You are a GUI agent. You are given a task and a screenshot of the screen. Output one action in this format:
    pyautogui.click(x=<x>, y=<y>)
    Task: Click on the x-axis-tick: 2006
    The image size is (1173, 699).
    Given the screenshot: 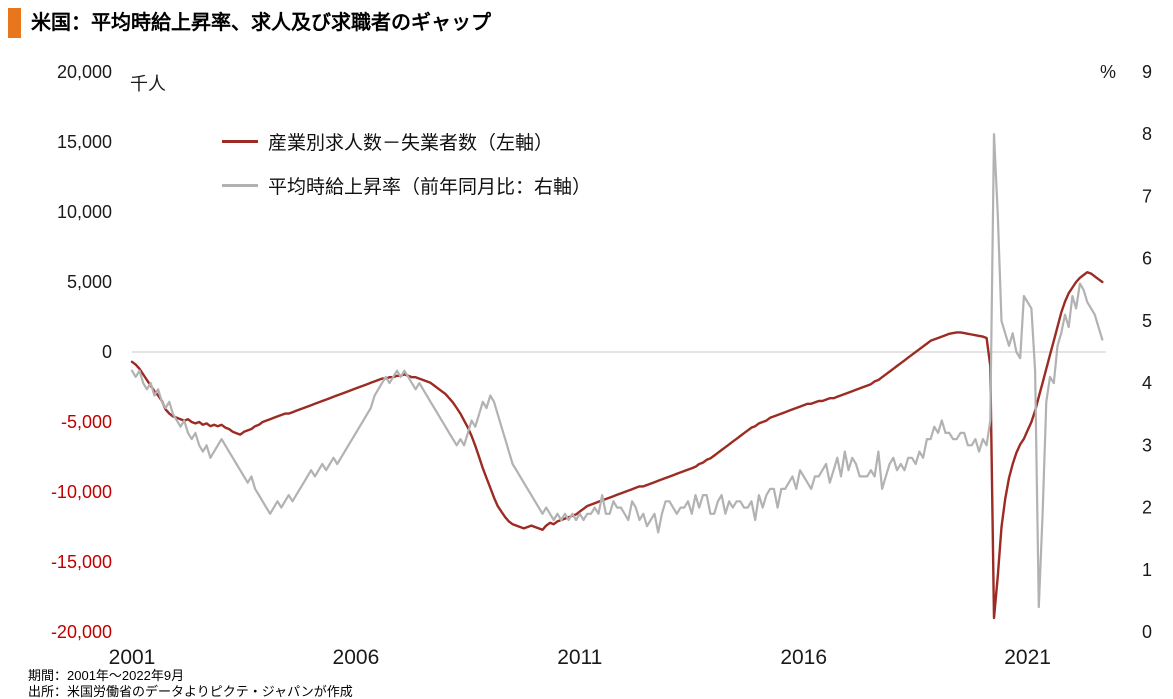 What is the action you would take?
    pyautogui.click(x=356, y=657)
    